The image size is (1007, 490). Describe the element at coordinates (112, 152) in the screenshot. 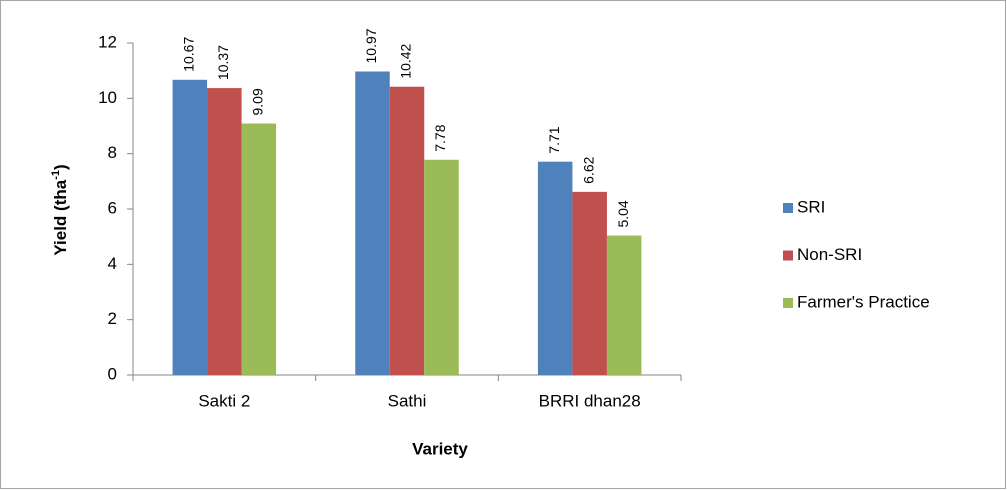

I see `y-tick-label: 8` at that location.